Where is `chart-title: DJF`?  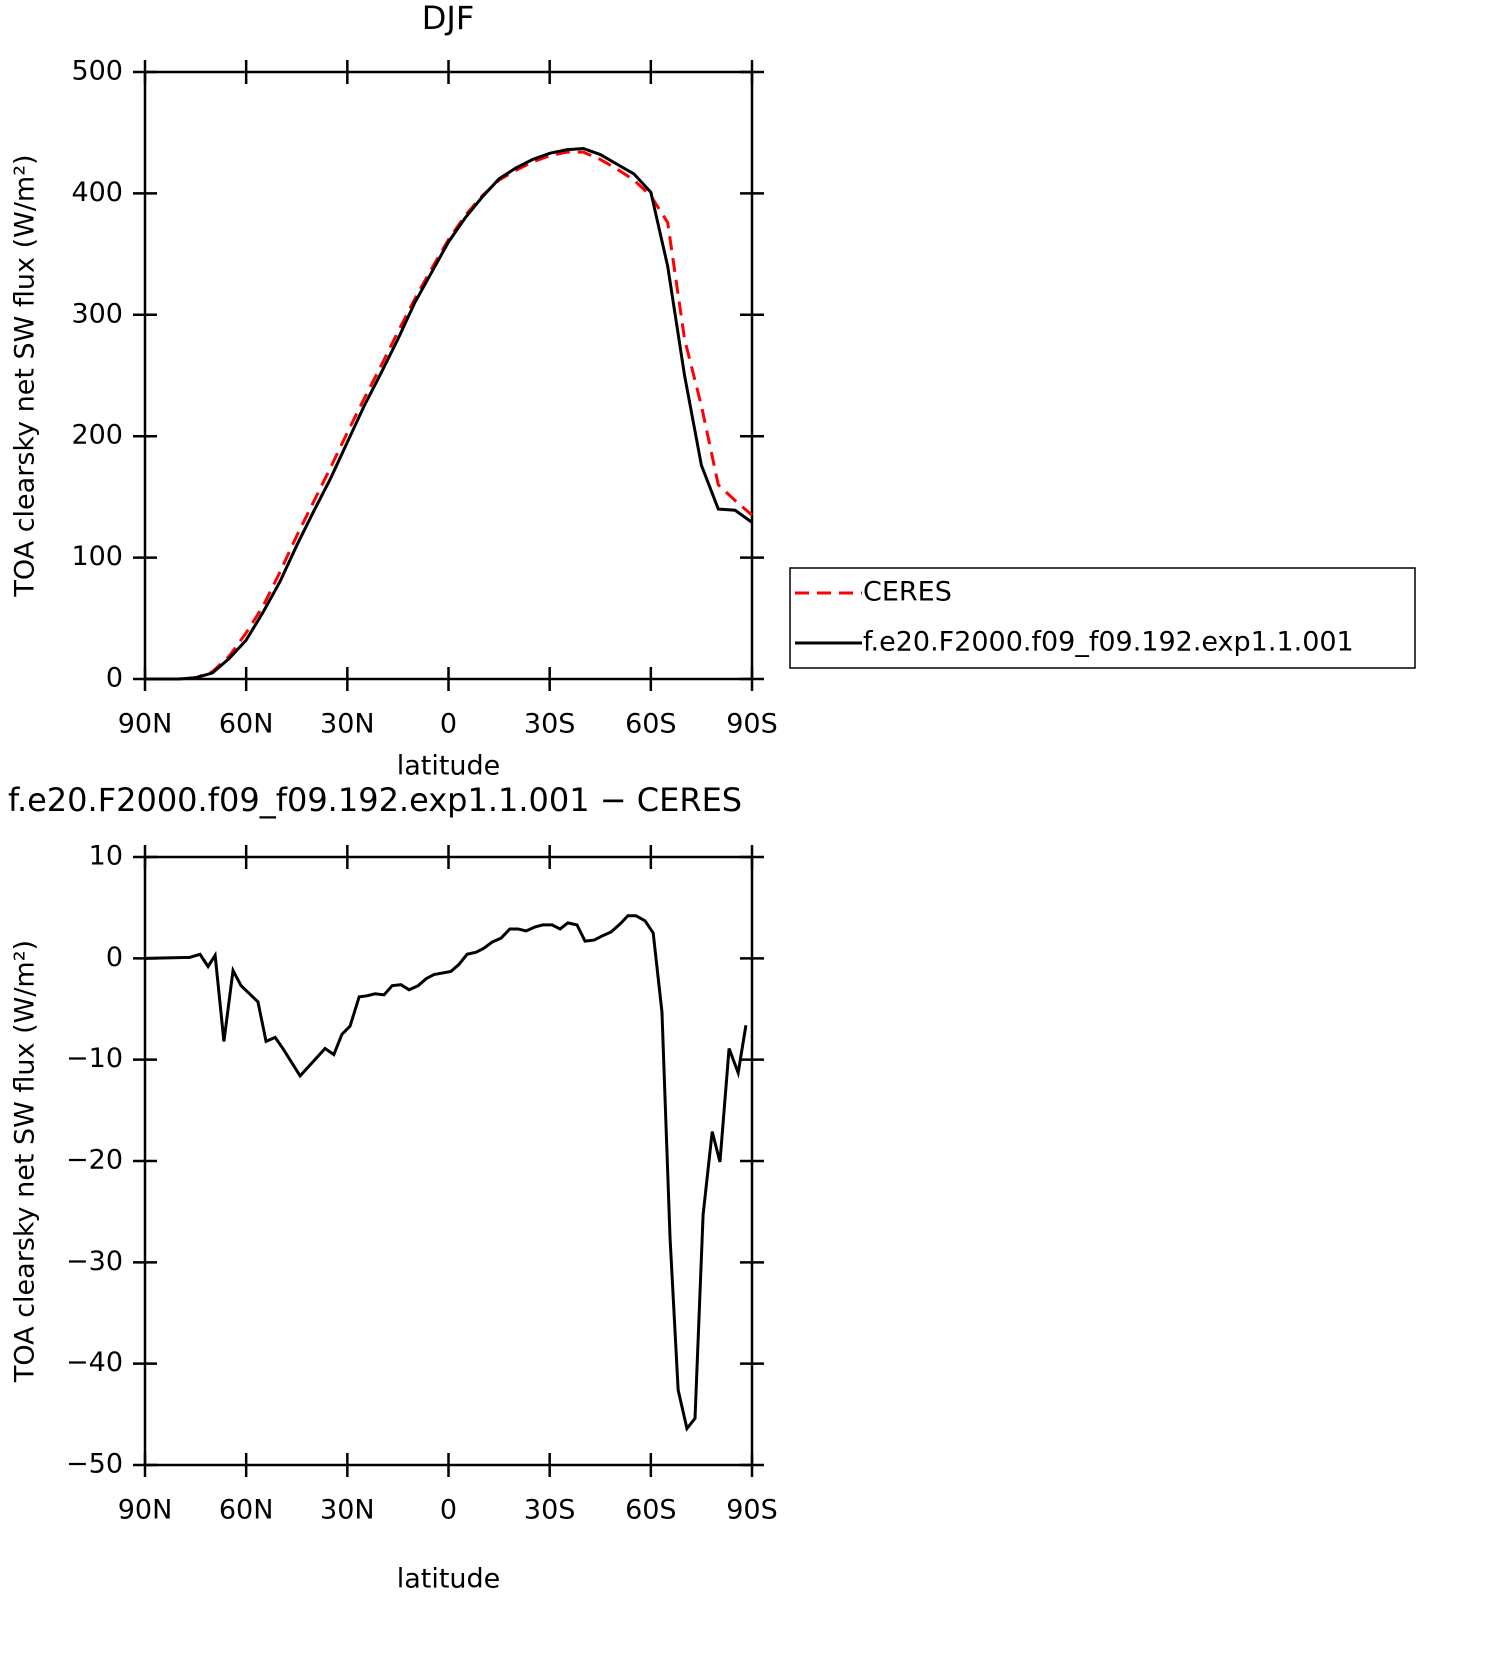 chart-title: DJF is located at coordinates (448, 18).